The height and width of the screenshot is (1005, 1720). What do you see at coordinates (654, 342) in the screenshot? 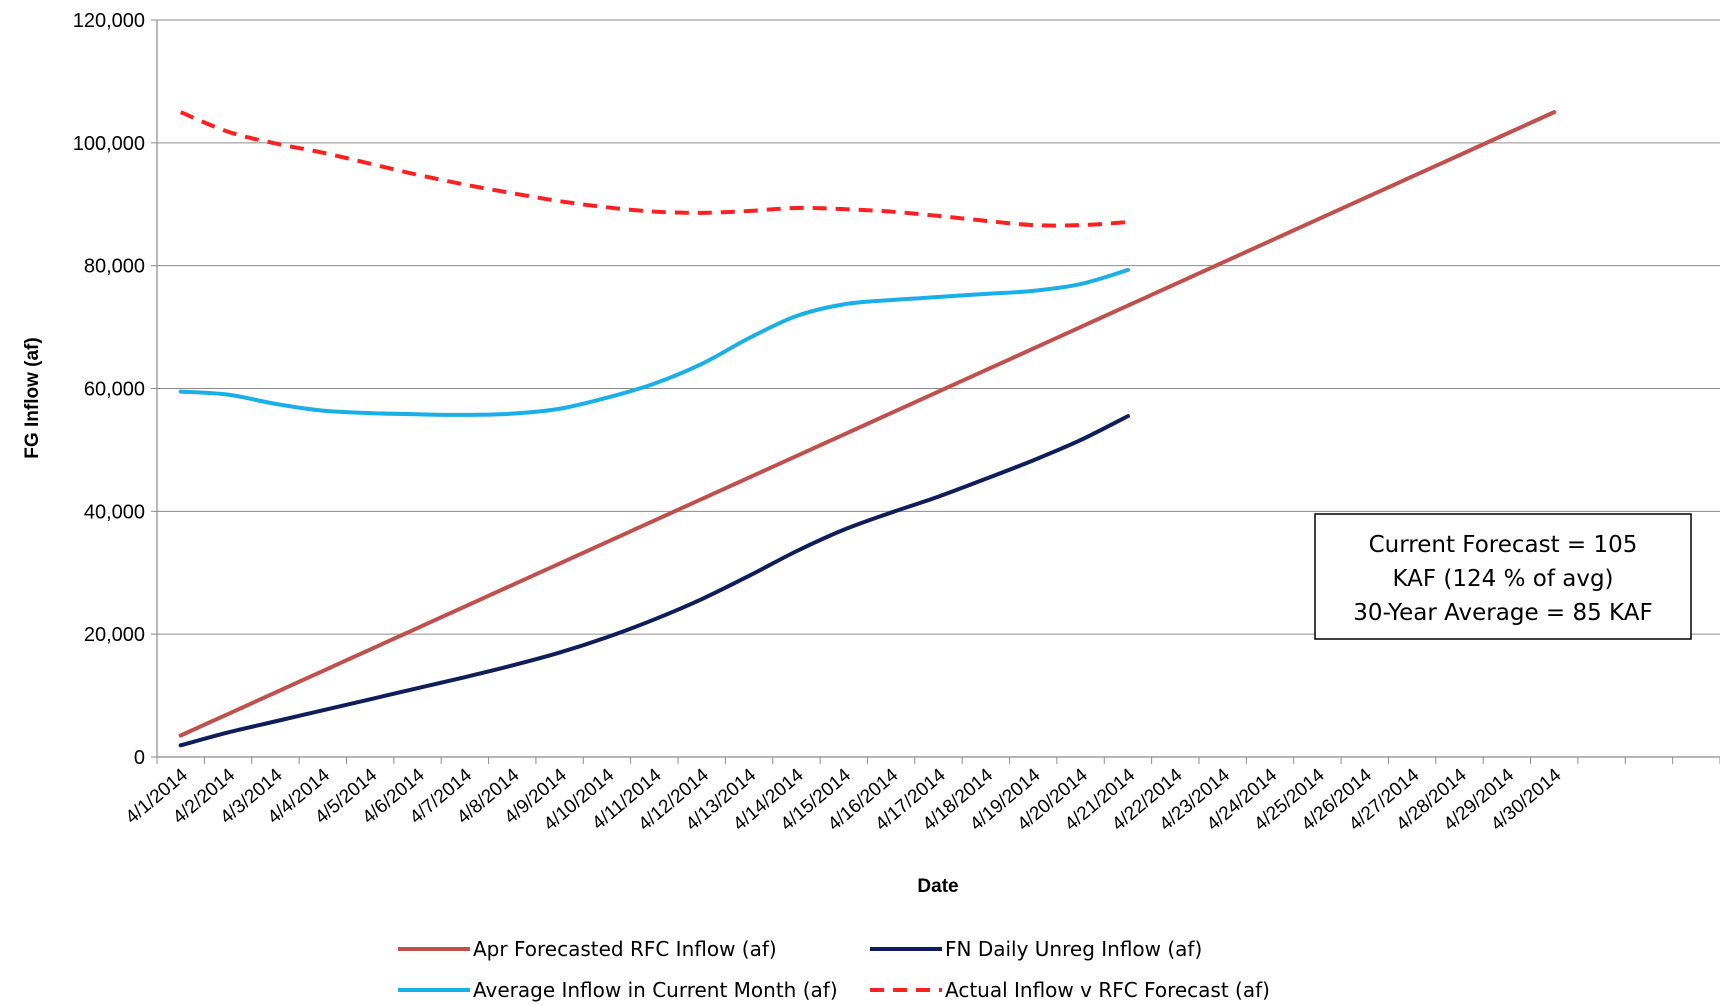
I see `series-average-inflow-current-month` at bounding box center [654, 342].